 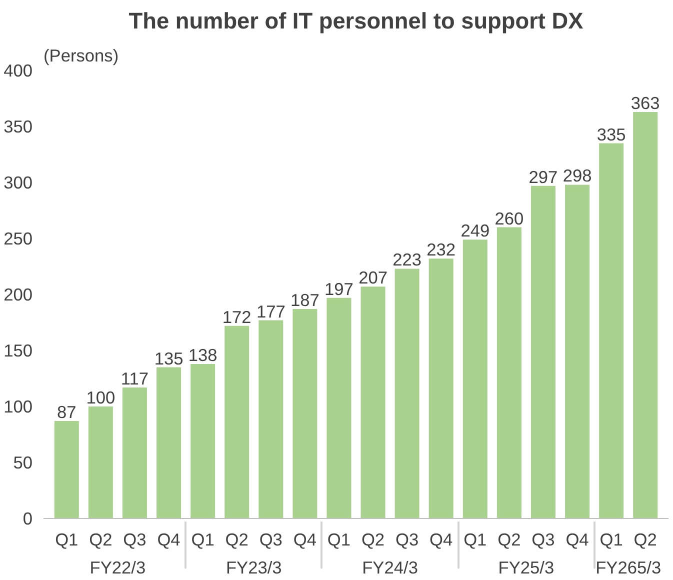 I want to click on data-label: 87, so click(x=66, y=412).